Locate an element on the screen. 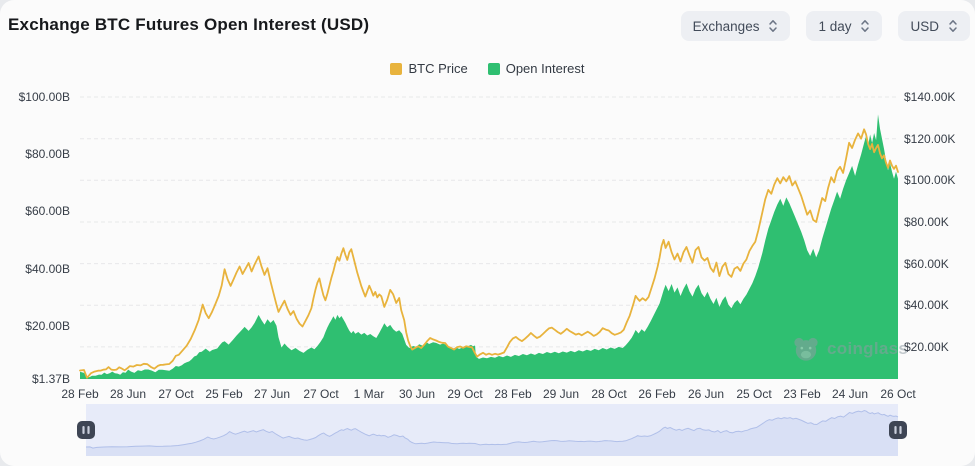  exchanges-dropdown-label: Exchanges is located at coordinates (726, 26).